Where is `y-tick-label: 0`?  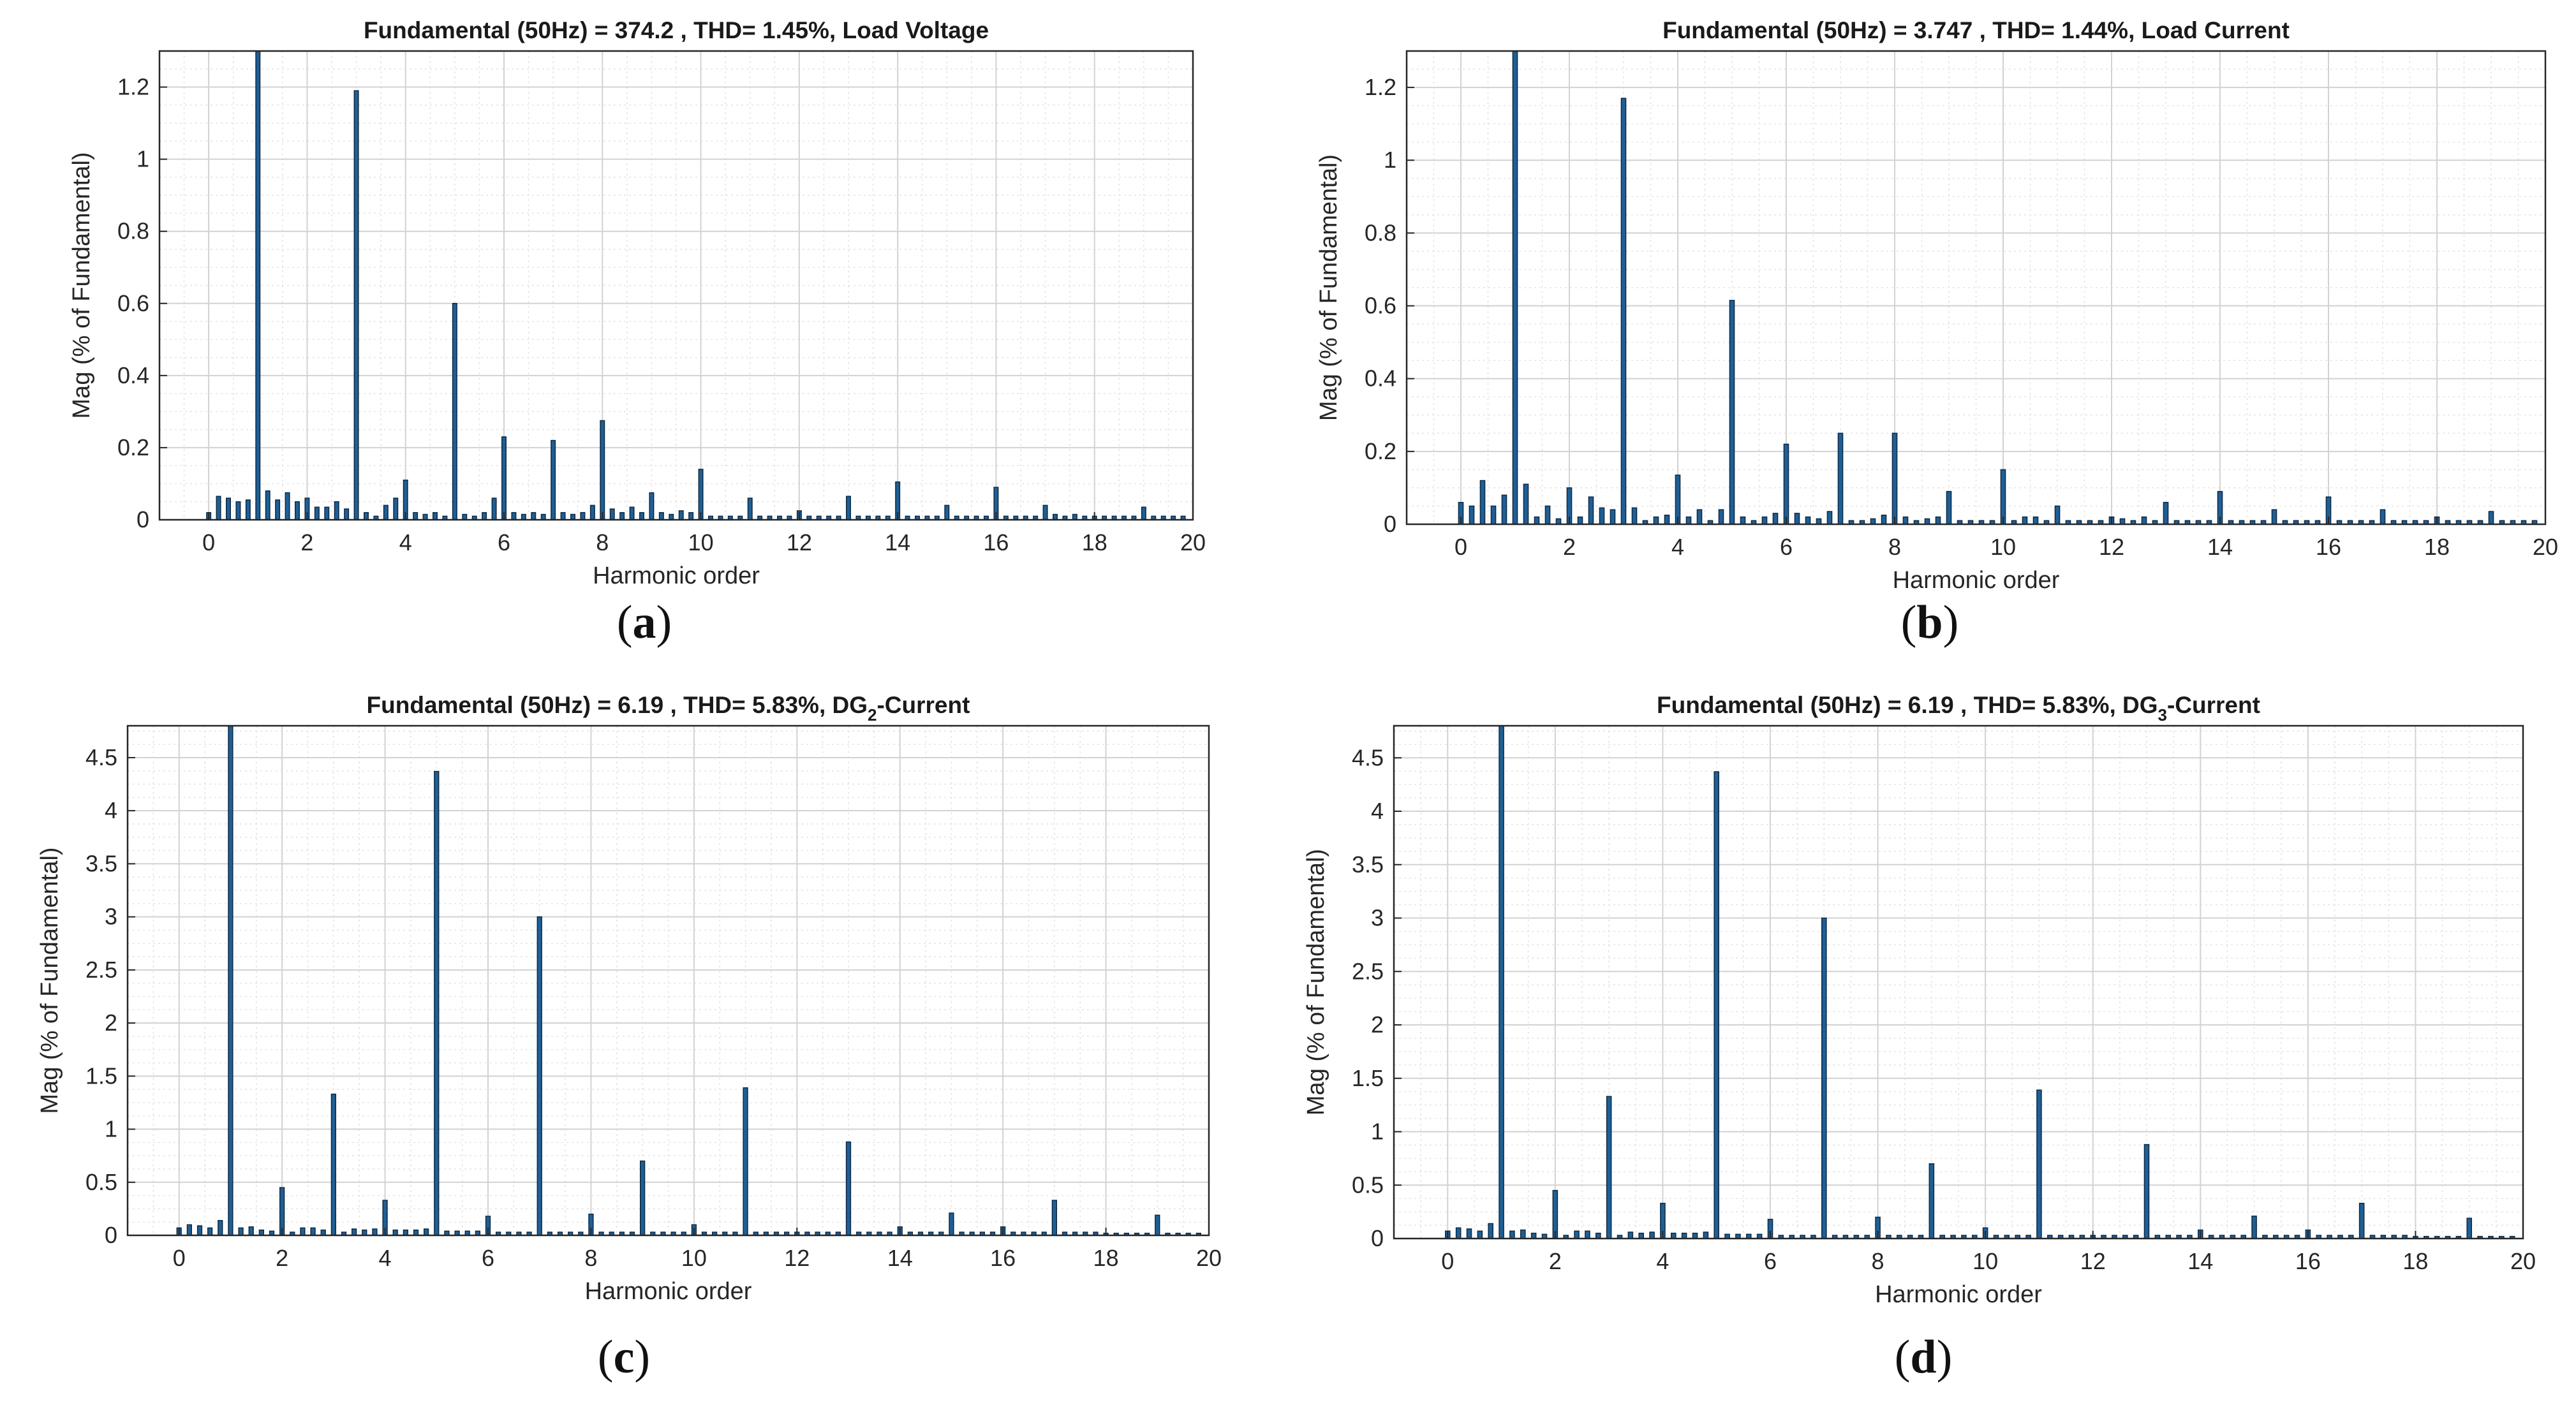 y-tick-label: 0 is located at coordinates (1377, 1238).